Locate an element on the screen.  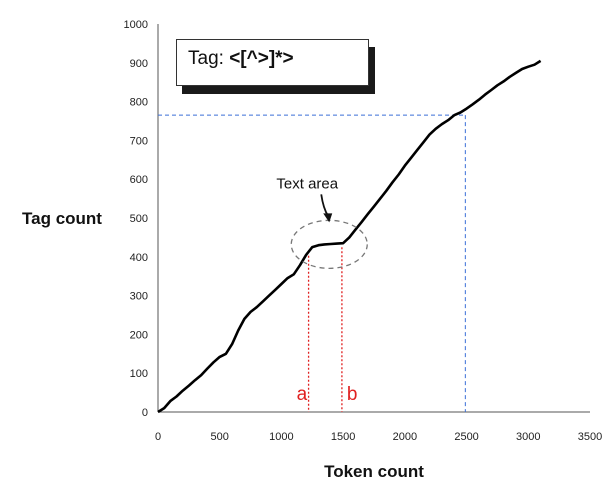
marker-b-label: b is located at coordinates (352, 394).